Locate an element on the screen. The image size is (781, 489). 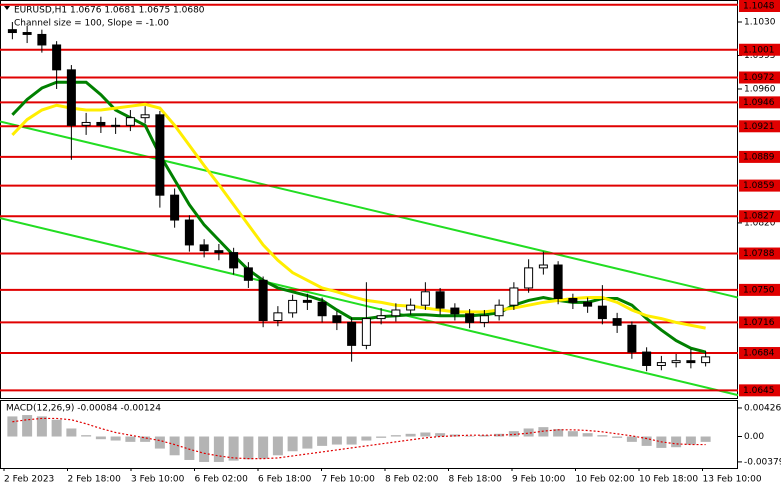
level-label: 1.0921 is located at coordinates (759, 127).